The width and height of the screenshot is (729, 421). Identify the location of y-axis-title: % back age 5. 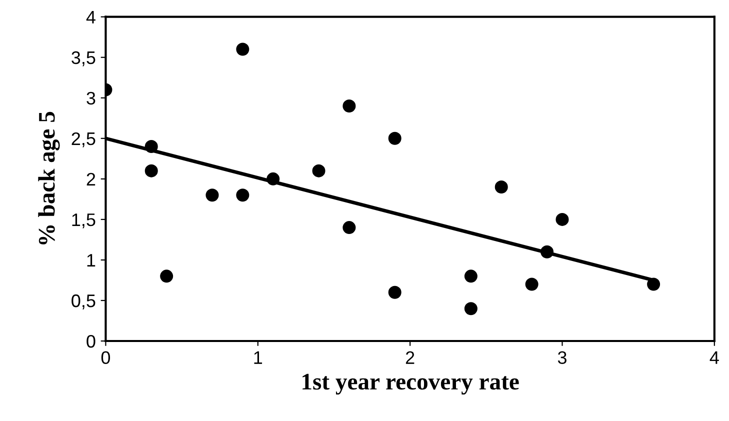
(49, 178).